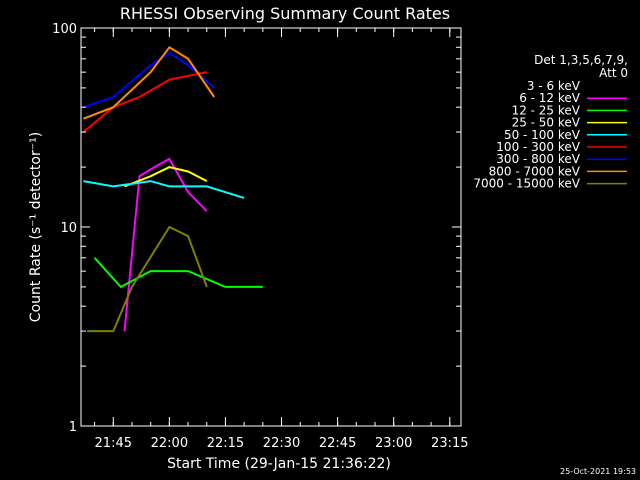 This screenshot has width=640, height=480. Describe the element at coordinates (546, 123) in the screenshot. I see `legend-label: 25 - 50 keV` at that location.